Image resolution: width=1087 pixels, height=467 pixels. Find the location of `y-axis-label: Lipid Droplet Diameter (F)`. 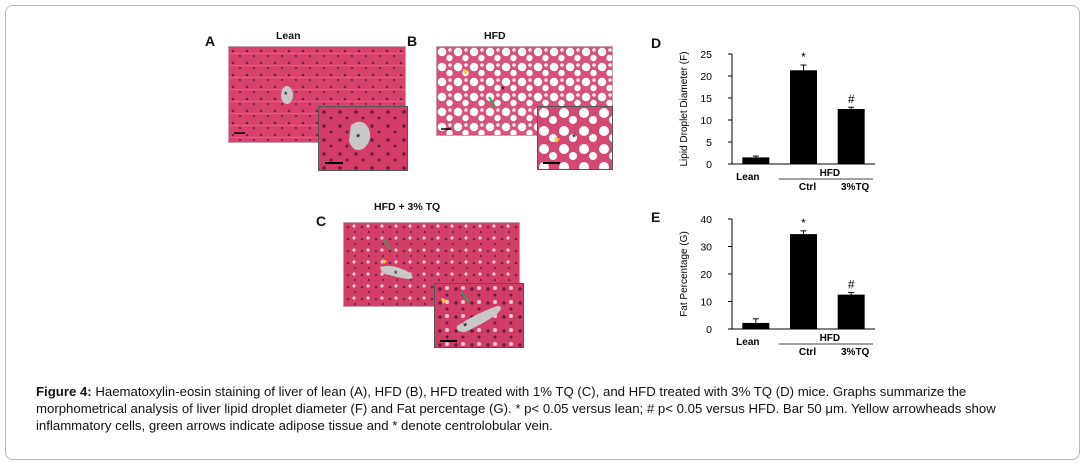

y-axis-label: Lipid Droplet Diameter (F) is located at coordinates (684, 108).